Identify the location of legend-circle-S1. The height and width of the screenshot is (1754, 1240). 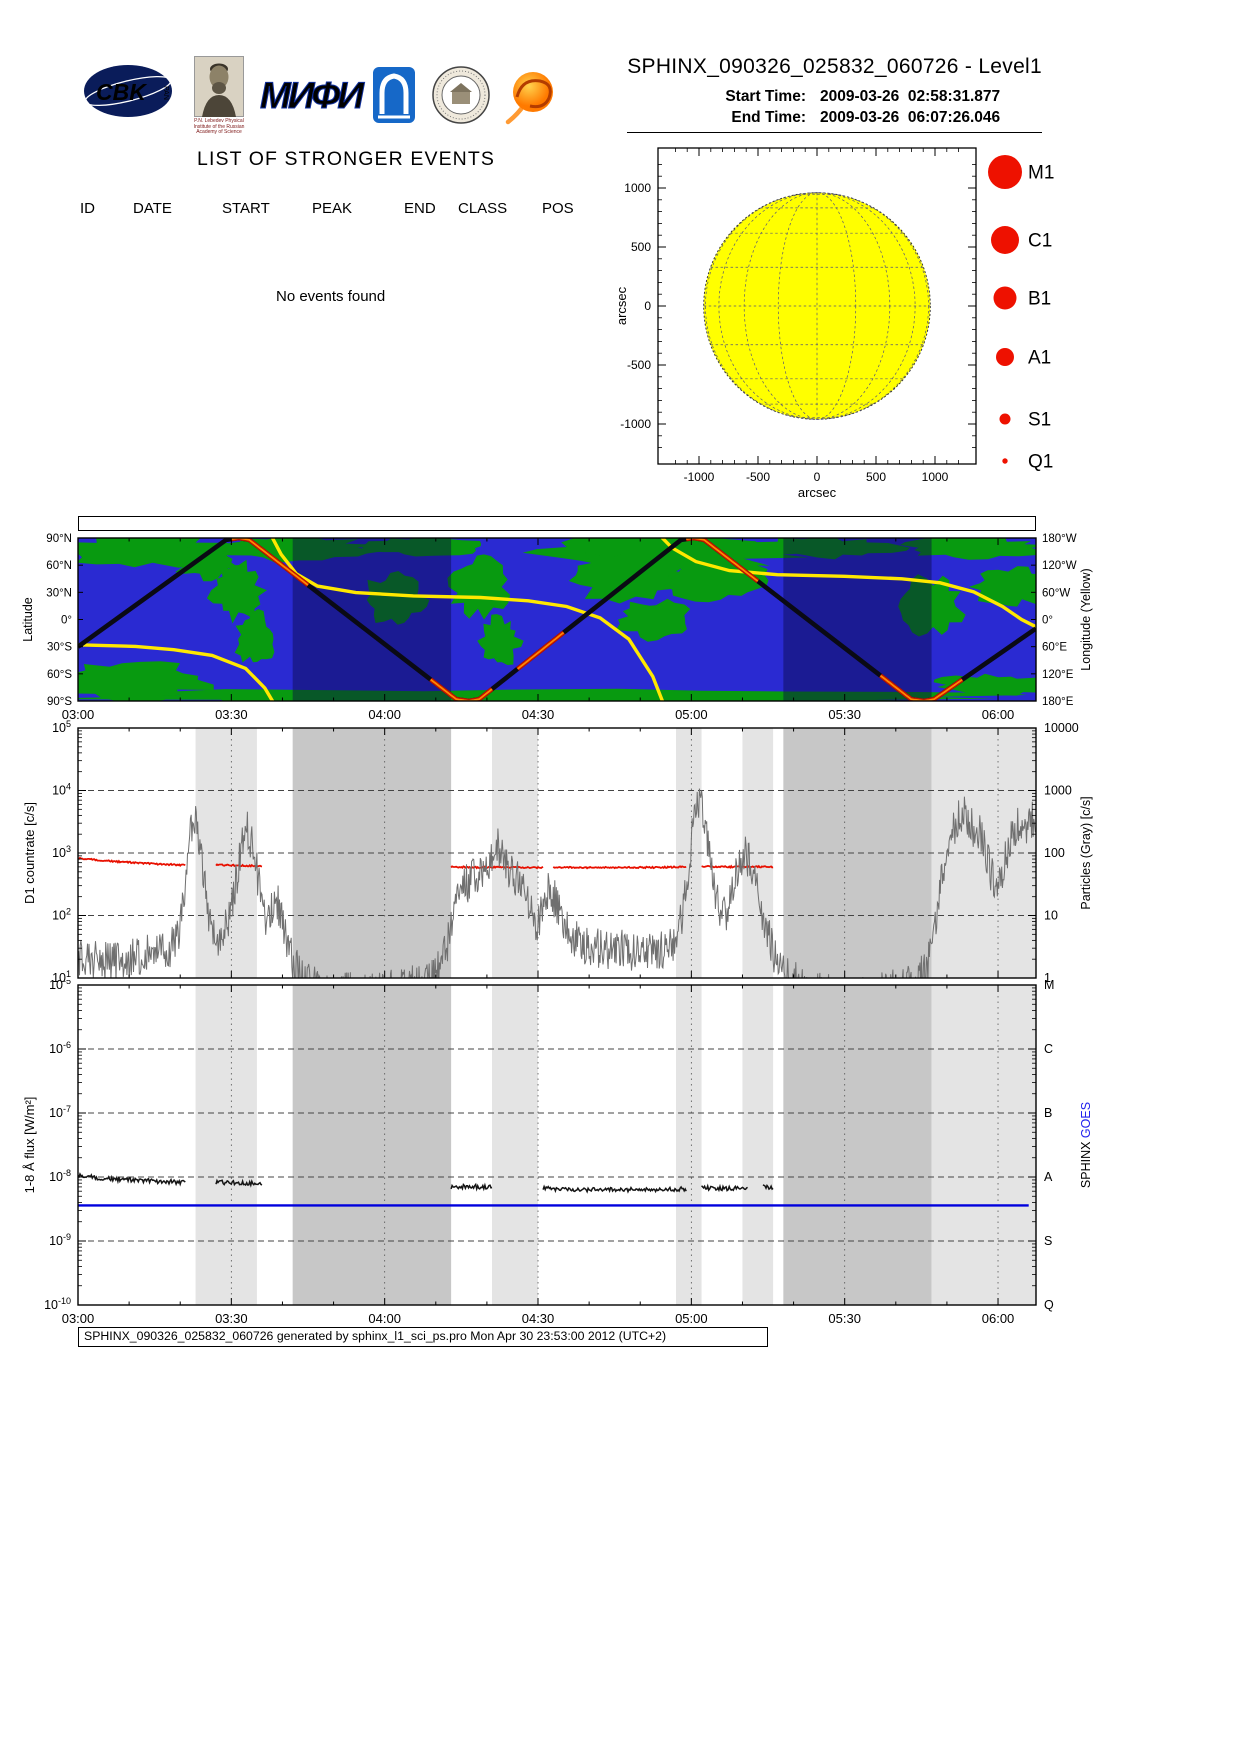
(1005, 419).